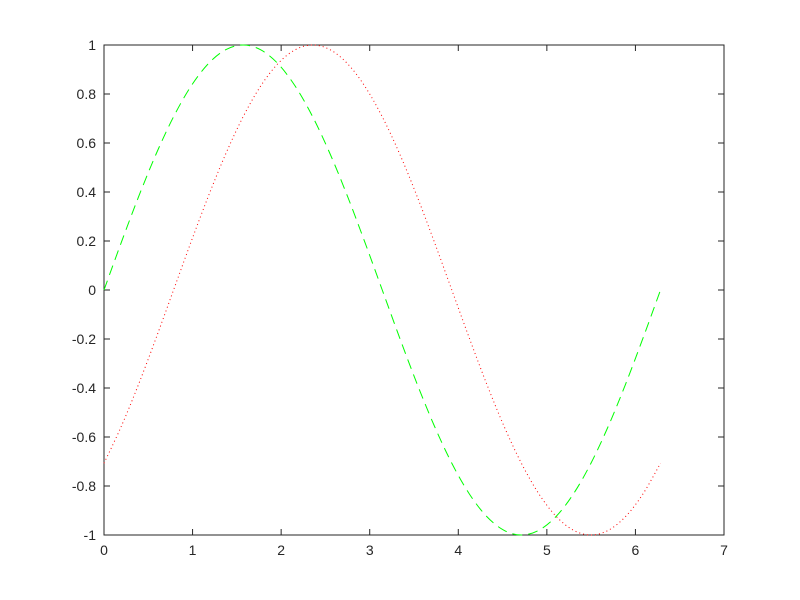 The height and width of the screenshot is (600, 800). Describe the element at coordinates (193, 550) in the screenshot. I see `x-tick-label: 1` at that location.